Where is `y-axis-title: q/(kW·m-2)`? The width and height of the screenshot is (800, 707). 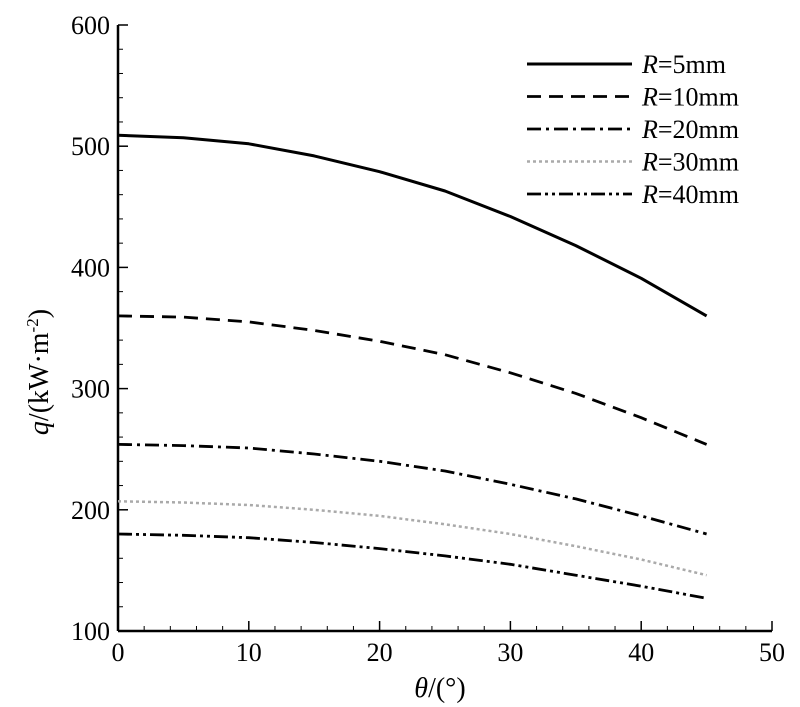 y-axis-title: q/(kW·m-2) is located at coordinates (39, 372).